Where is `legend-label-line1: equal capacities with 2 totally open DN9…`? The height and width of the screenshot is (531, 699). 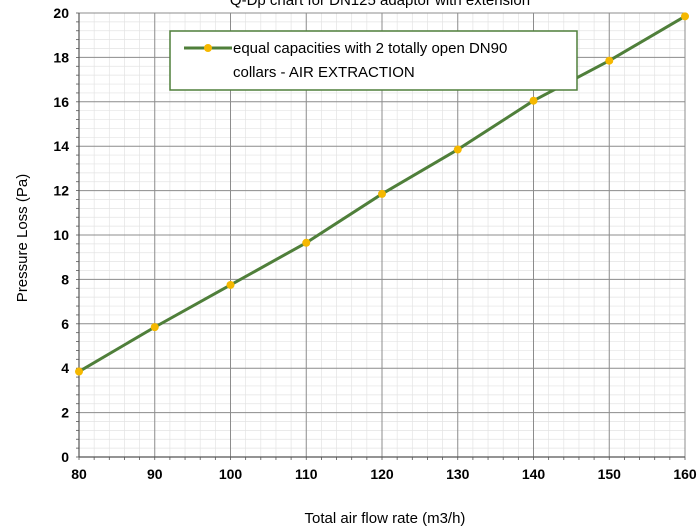
legend-label-line1: equal capacities with 2 totally open DN9… is located at coordinates (370, 48).